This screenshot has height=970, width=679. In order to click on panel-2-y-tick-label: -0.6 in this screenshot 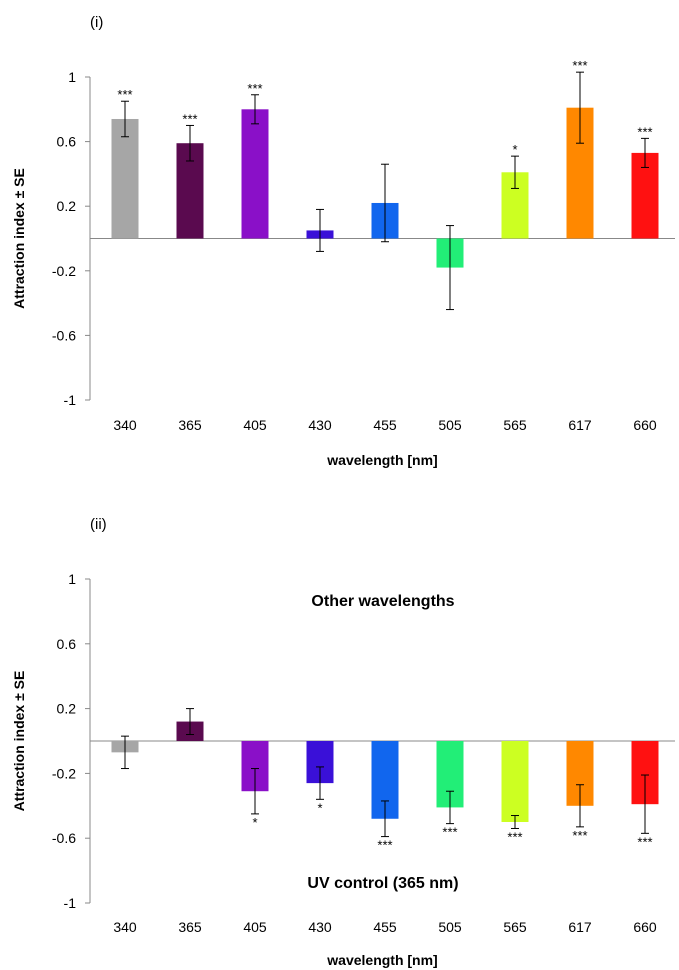, I will do `click(64, 838)`.